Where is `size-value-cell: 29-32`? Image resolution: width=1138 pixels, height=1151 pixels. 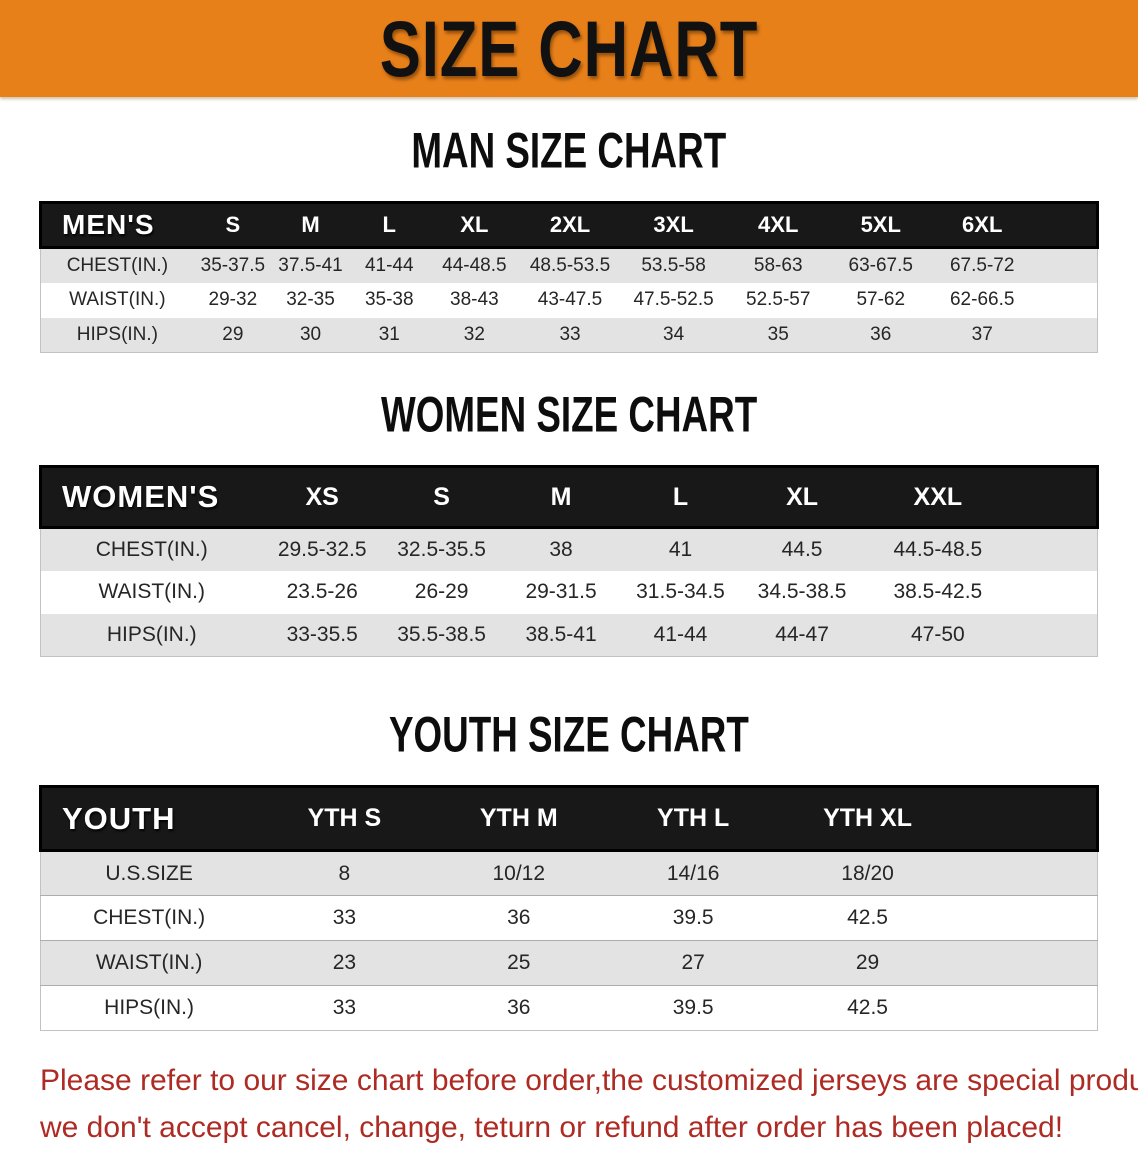 size-value-cell: 29-32 is located at coordinates (233, 299).